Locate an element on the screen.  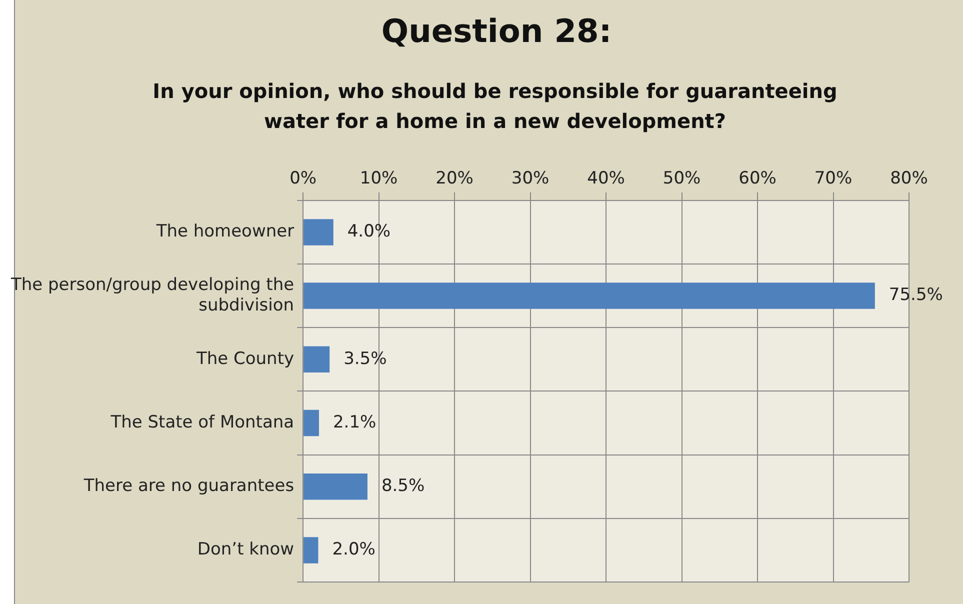
data-label: 2.0% is located at coordinates (354, 550).